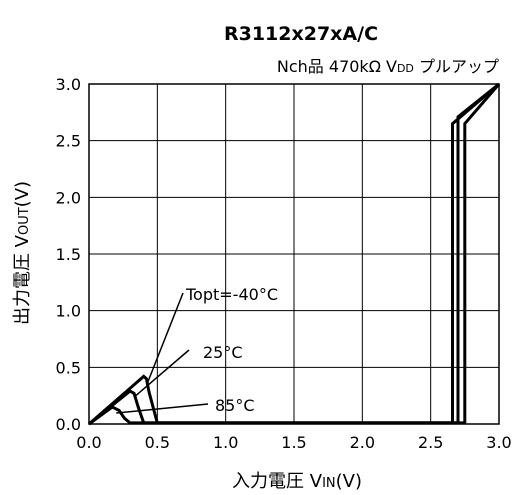 The height and width of the screenshot is (495, 519). I want to click on x-axis-label-unit: (V), so click(349, 481).